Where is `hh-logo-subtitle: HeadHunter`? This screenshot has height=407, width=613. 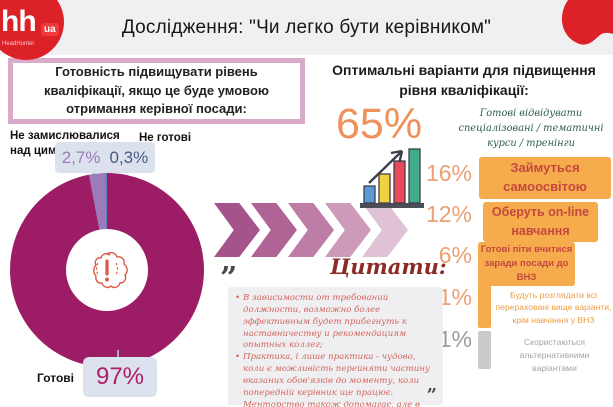
hh-logo-subtitle: HeadHunter is located at coordinates (18, 44).